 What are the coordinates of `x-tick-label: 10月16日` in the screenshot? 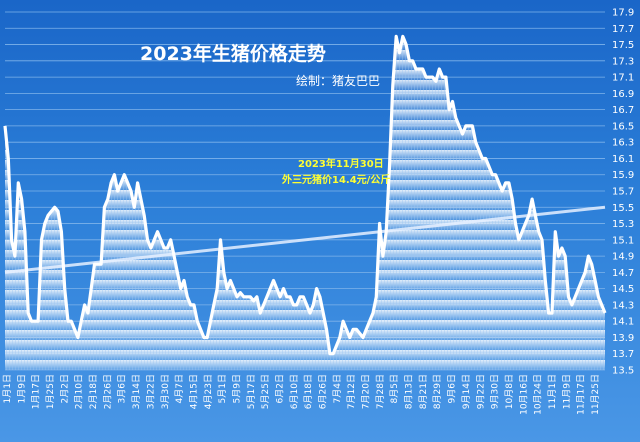 It's located at (523, 394).